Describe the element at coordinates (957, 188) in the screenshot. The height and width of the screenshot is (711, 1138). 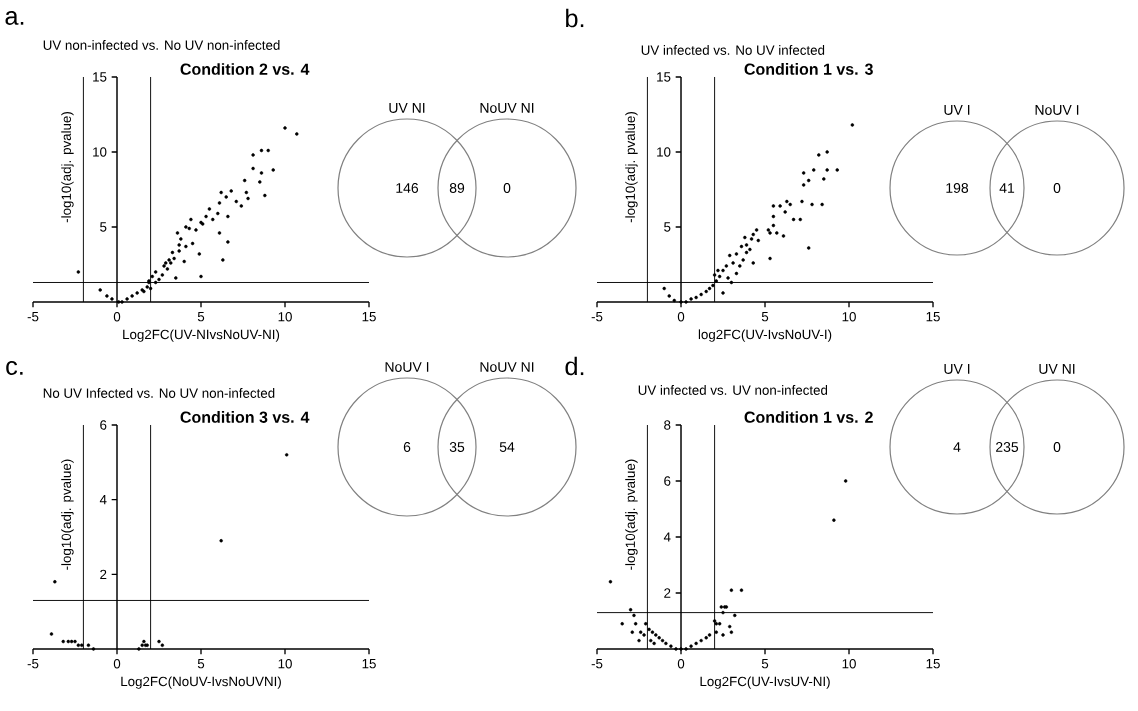
I see `data-label: 198` at that location.